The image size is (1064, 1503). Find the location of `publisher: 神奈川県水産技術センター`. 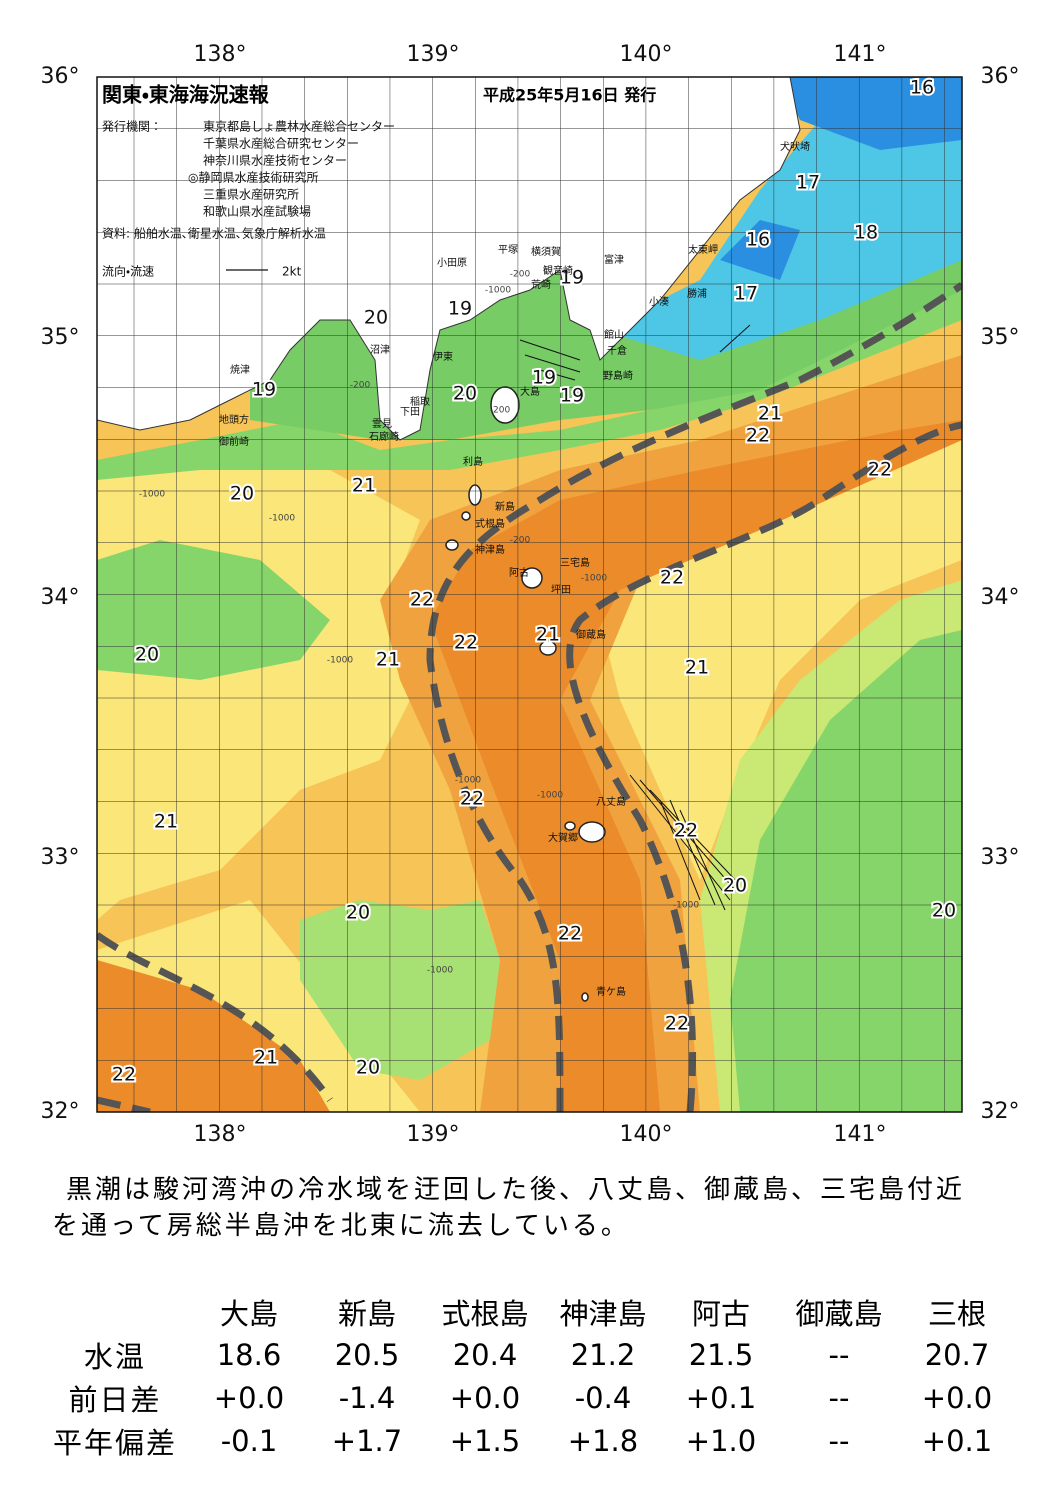

publisher: 神奈川県水産技術センター is located at coordinates (275, 160).